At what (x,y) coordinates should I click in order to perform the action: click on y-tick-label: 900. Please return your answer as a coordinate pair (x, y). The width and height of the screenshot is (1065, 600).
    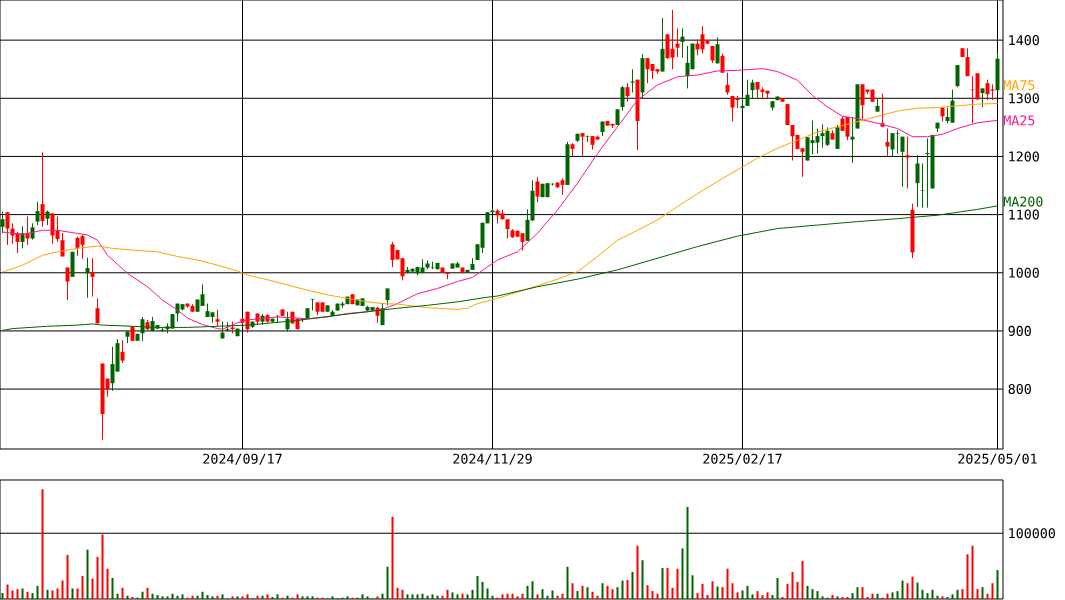
    Looking at the image, I should click on (1019, 330).